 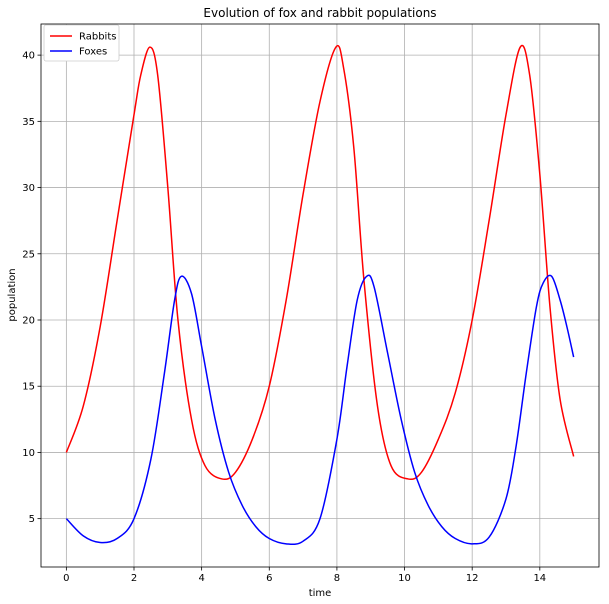 What do you see at coordinates (12, 294) in the screenshot?
I see `y-axis-label: population` at bounding box center [12, 294].